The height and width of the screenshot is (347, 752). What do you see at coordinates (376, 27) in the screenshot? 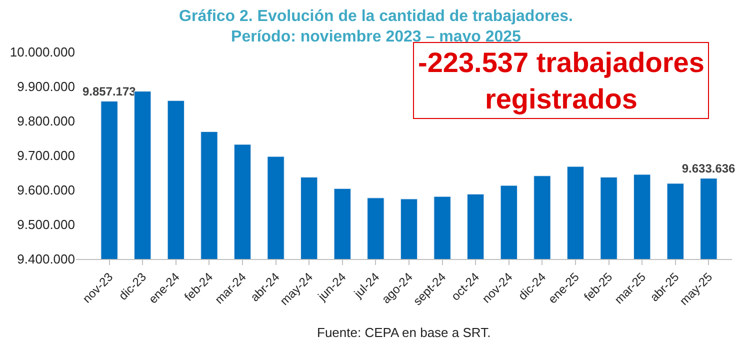
I see `chart-title: Gráfico 2. Evolución de la cantidad de trabajadores. Período: noviembre 2023 – mayo 2025` at bounding box center [376, 27].